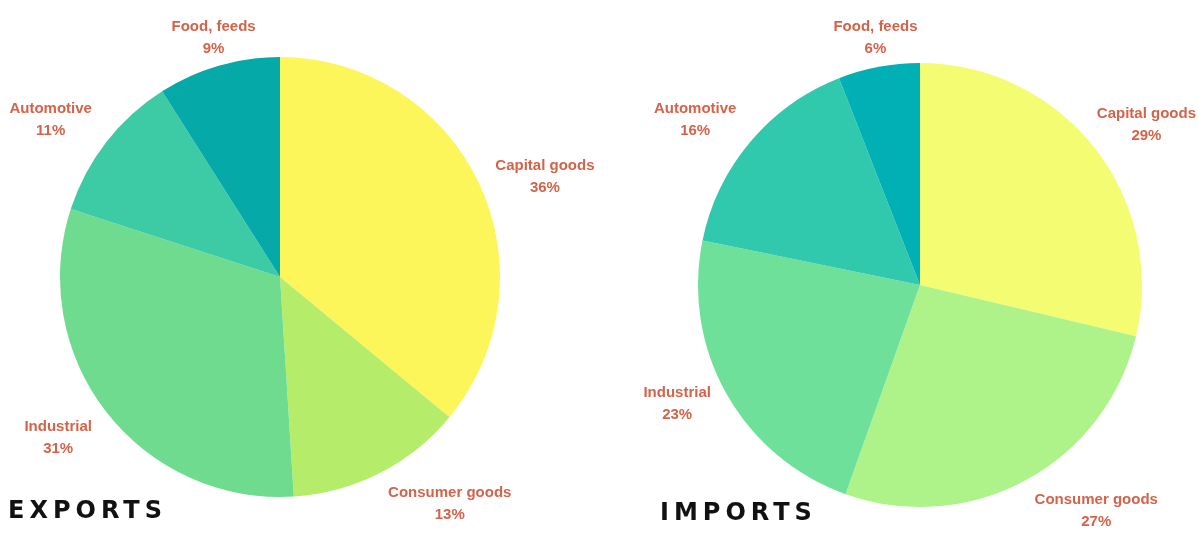 The image size is (1199, 542). Describe the element at coordinates (58, 448) in the screenshot. I see `data-label: 31%` at that location.